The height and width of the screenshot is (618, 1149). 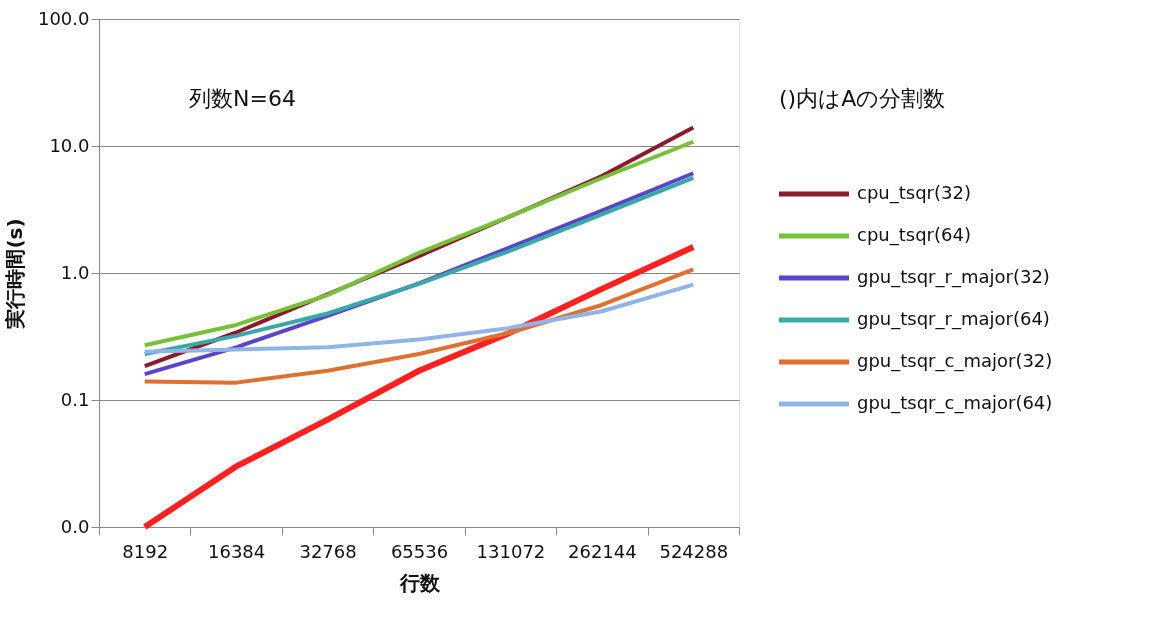 What do you see at coordinates (63, 18) in the screenshot?
I see `y-tick-label: 100.0` at bounding box center [63, 18].